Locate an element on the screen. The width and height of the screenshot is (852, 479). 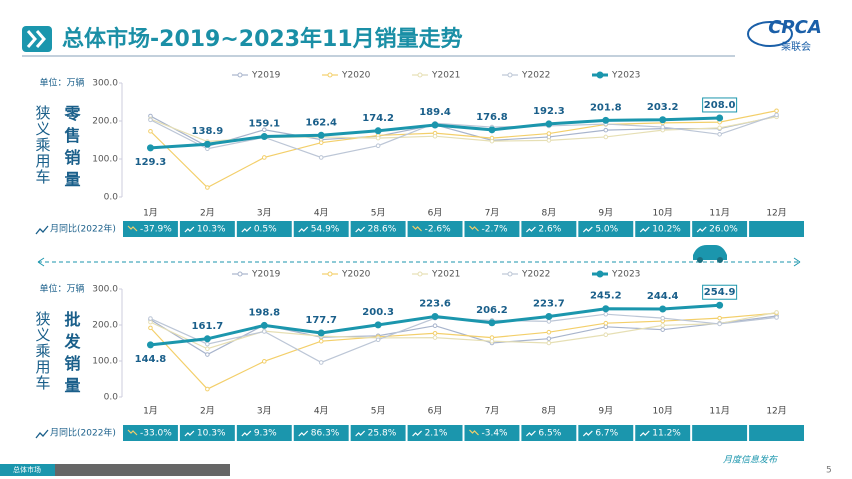
x-tick-label: 2月 is located at coordinates (207, 411).